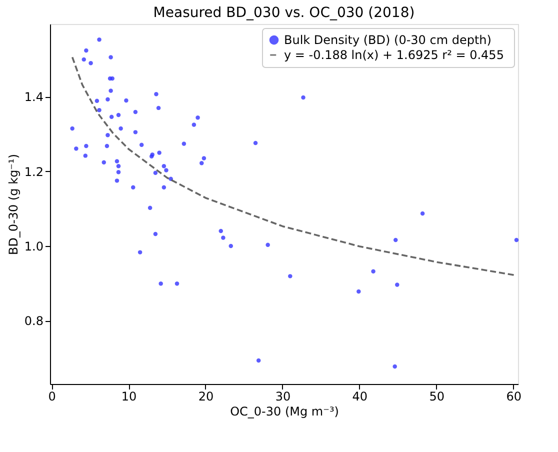 This screenshot has height=452, width=558. What do you see at coordinates (394, 55) in the screenshot?
I see `legend-label: y = -0.188 ln(x) + 1.6925 r² = 0.455` at bounding box center [394, 55].